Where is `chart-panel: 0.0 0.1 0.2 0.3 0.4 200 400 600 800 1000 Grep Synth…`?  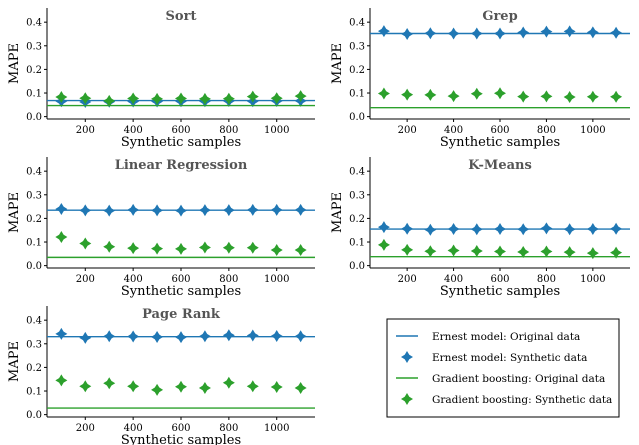 chart-panel: 0.0 0.1 0.2 0.3 0.4 200 400 600 800 1000 Grep Synth… is located at coordinates (480, 79).